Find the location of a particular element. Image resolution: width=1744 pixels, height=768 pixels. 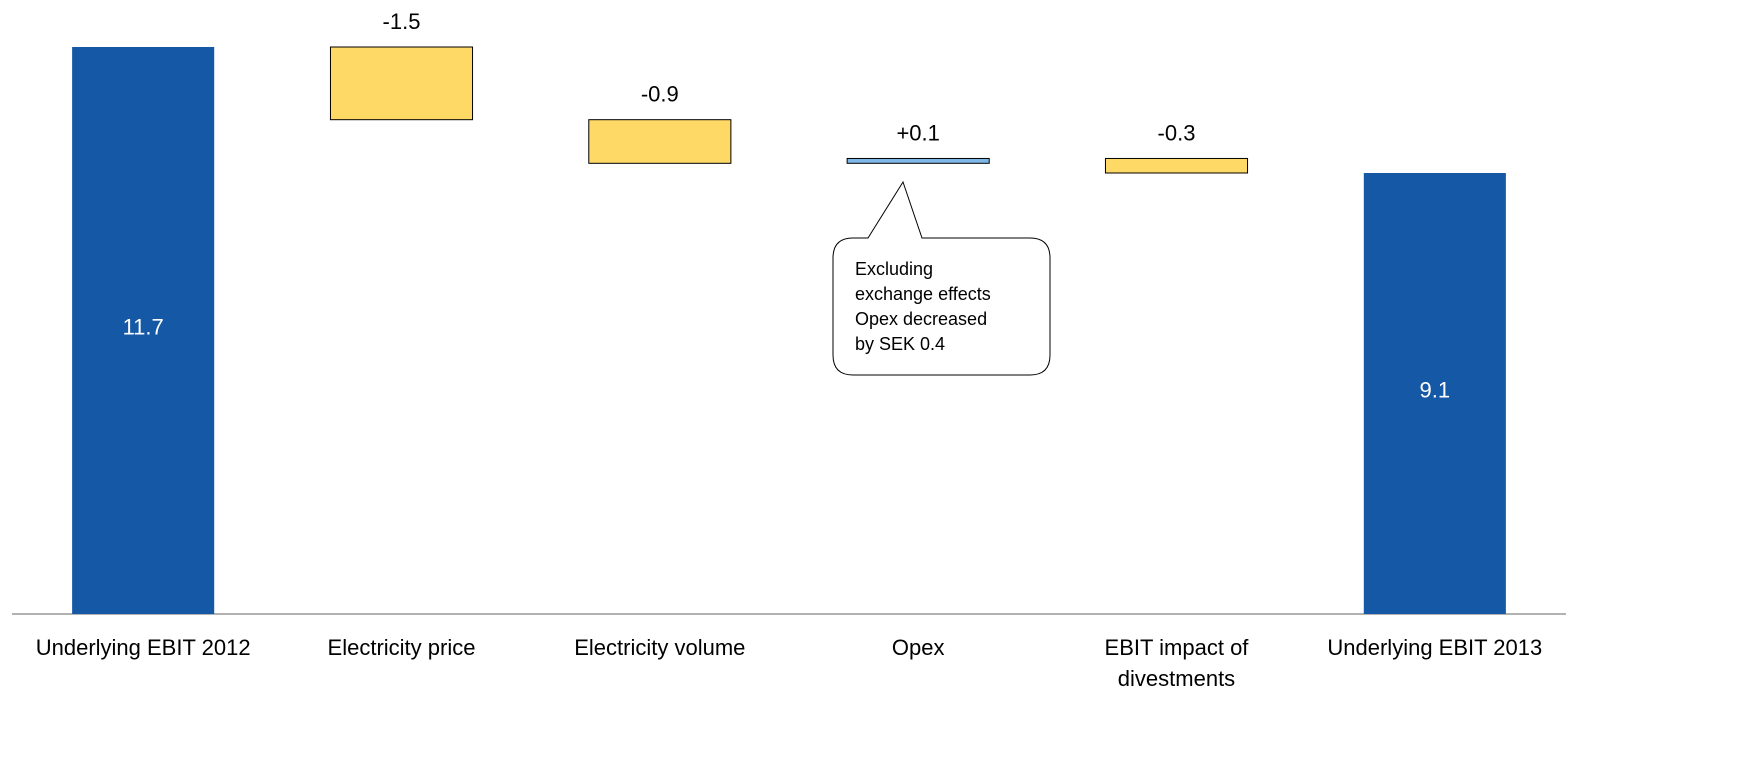

value-label: 9.1 is located at coordinates (1435, 389).